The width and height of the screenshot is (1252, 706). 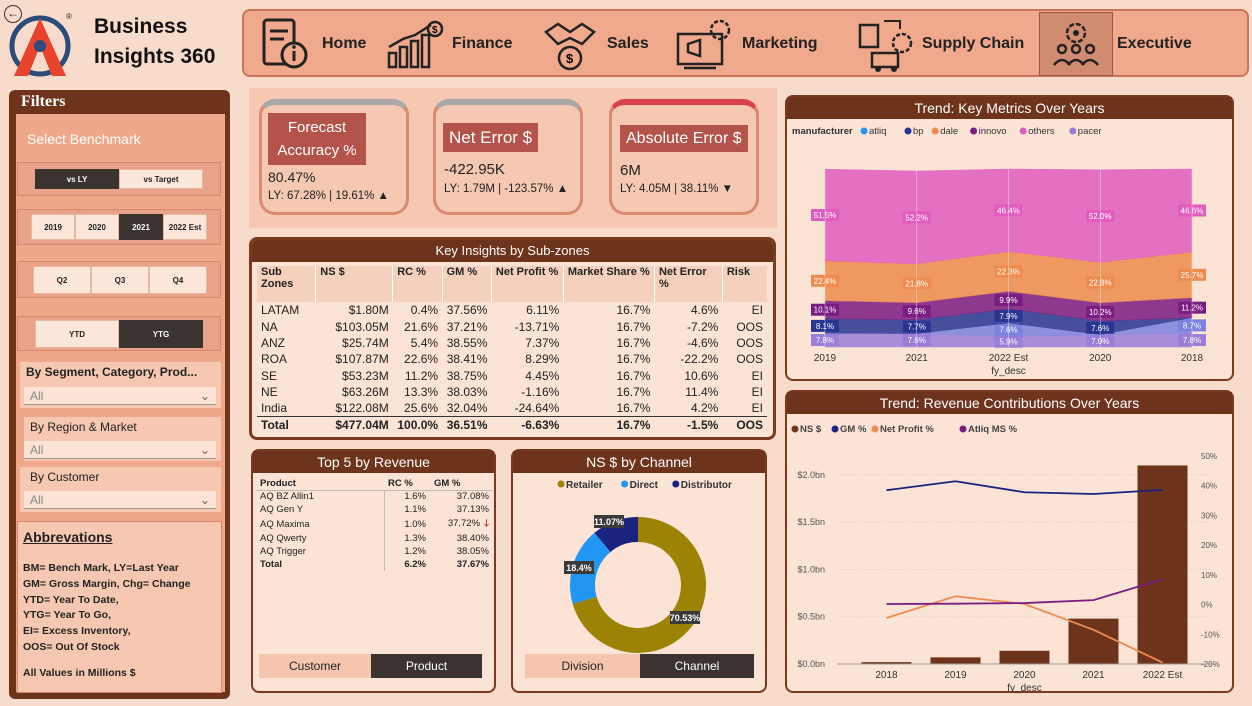 I want to click on year-2020-button: 2020, so click(x=97, y=227).